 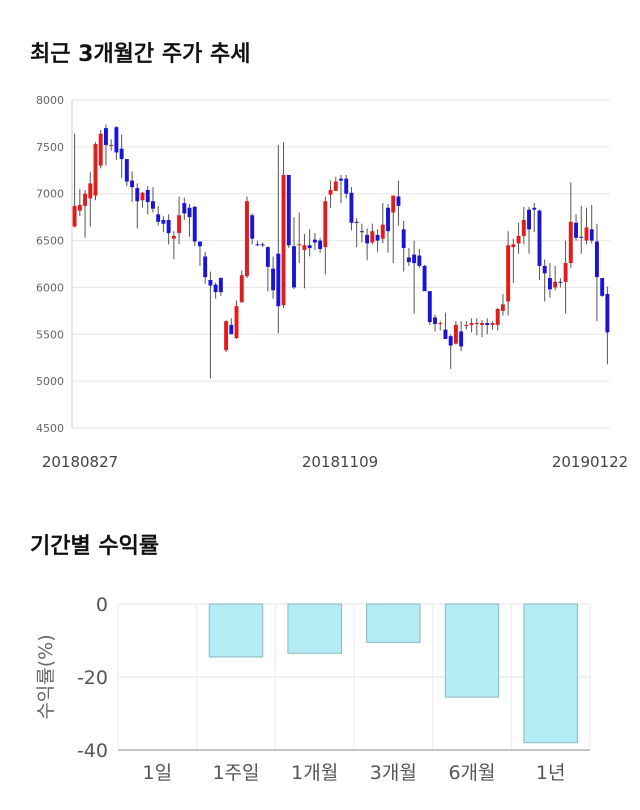 What do you see at coordinates (340, 462) in the screenshot?
I see `x-tick-label: 20181109` at bounding box center [340, 462].